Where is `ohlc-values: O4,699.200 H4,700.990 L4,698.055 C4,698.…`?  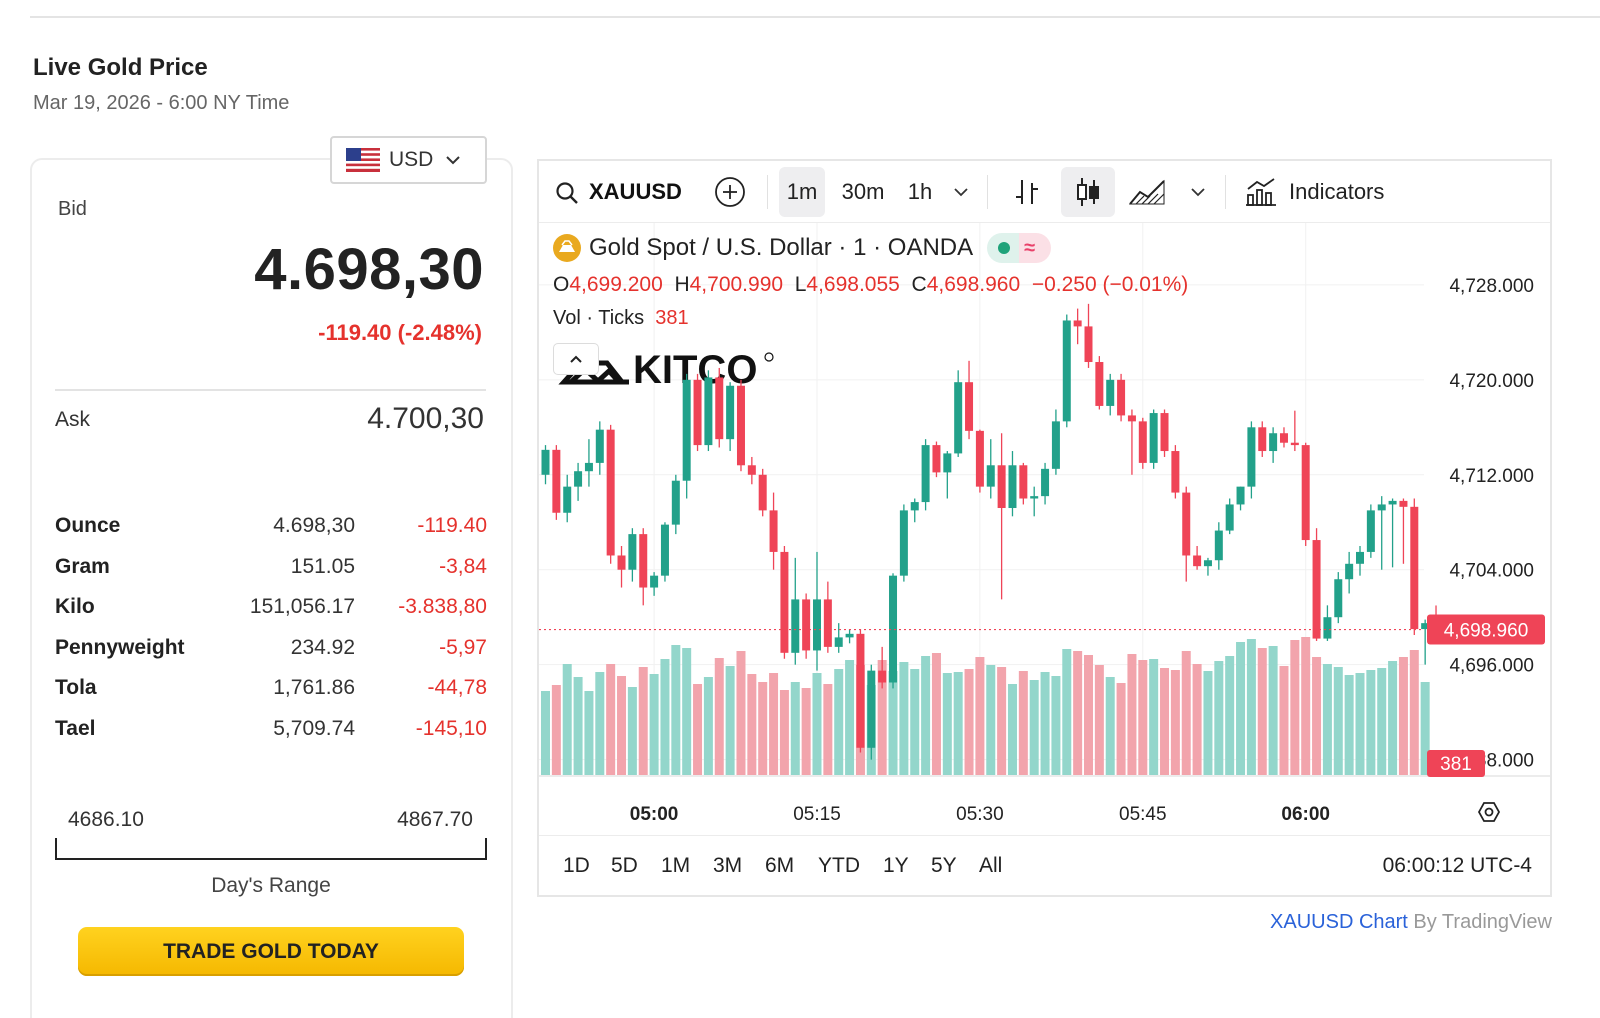
ohlc-values: O4,699.200 H4,700.990 L4,698.055 C4,698.… is located at coordinates (870, 285).